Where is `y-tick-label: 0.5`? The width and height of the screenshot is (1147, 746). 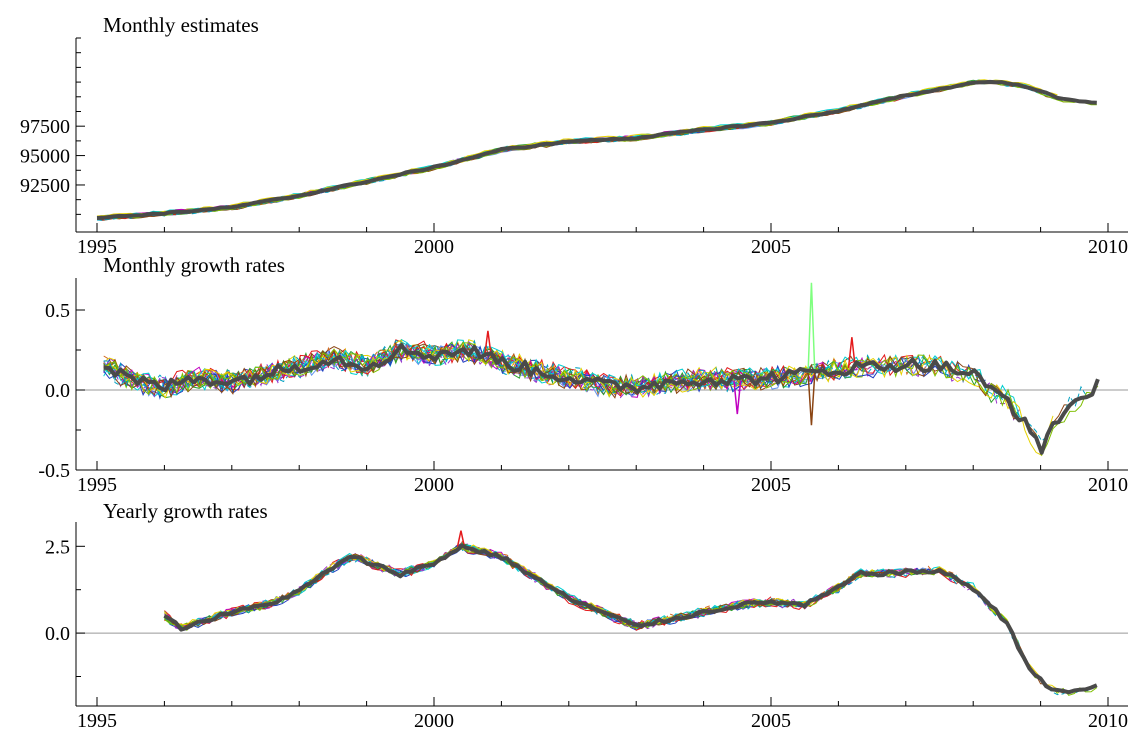 y-tick-label: 0.5 is located at coordinates (57, 311).